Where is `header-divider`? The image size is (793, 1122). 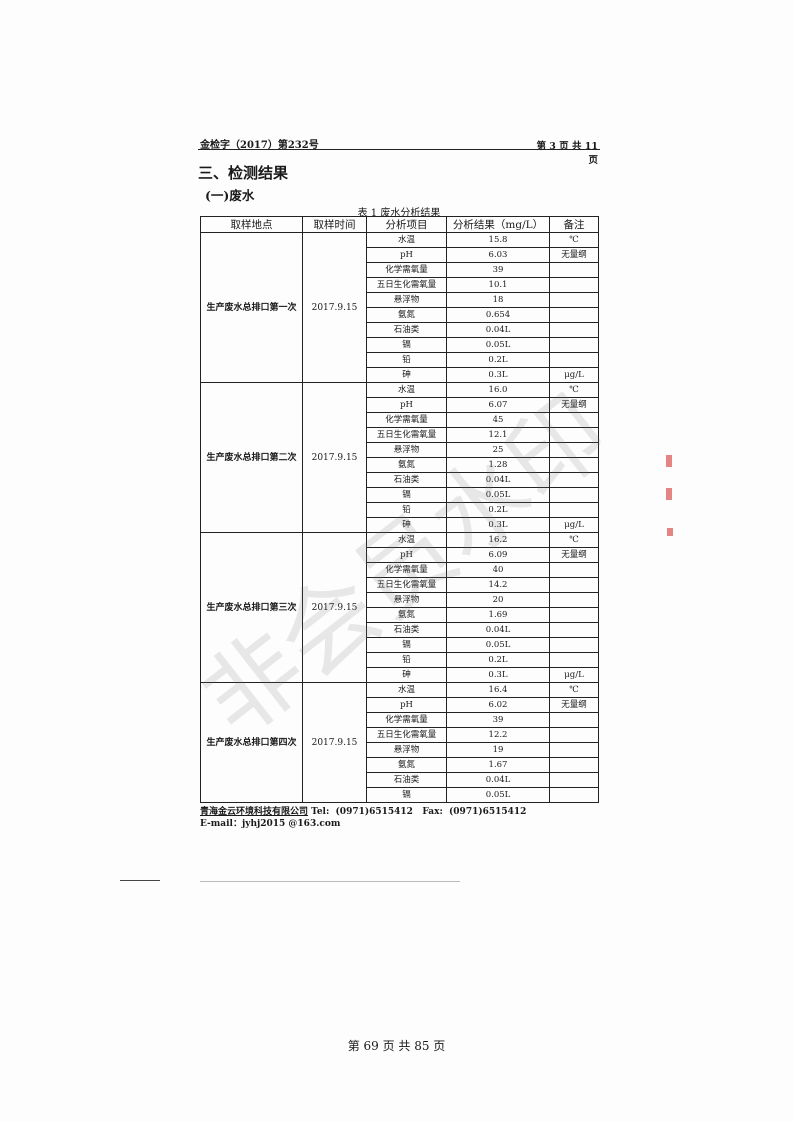 header-divider is located at coordinates (399, 149).